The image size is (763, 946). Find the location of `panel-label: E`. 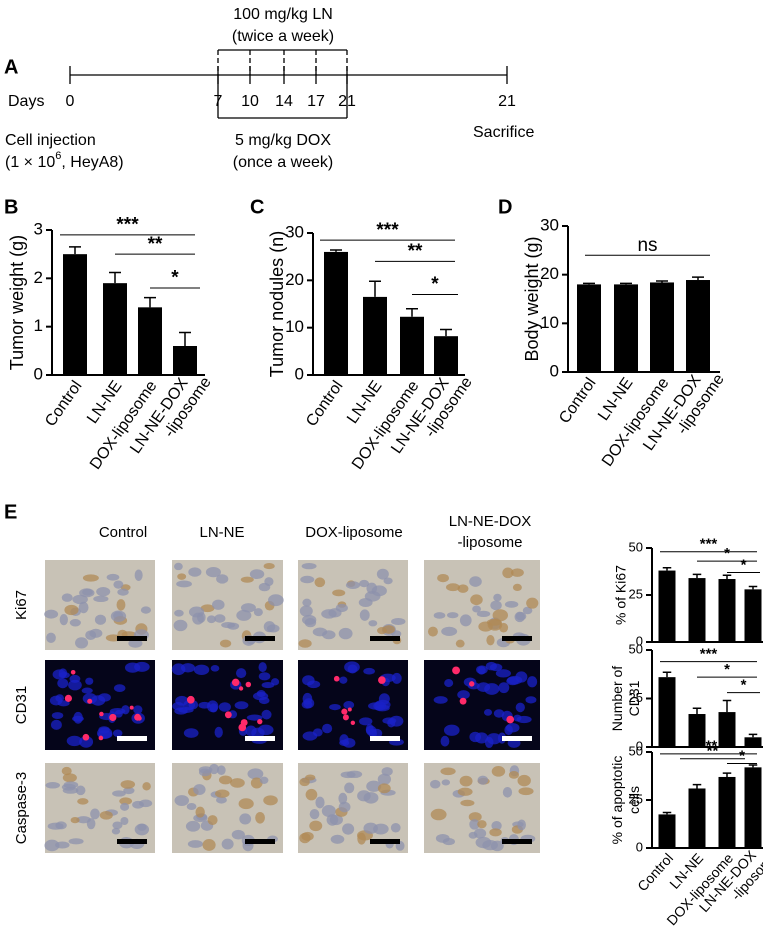

panel-label: E is located at coordinates (10, 512).